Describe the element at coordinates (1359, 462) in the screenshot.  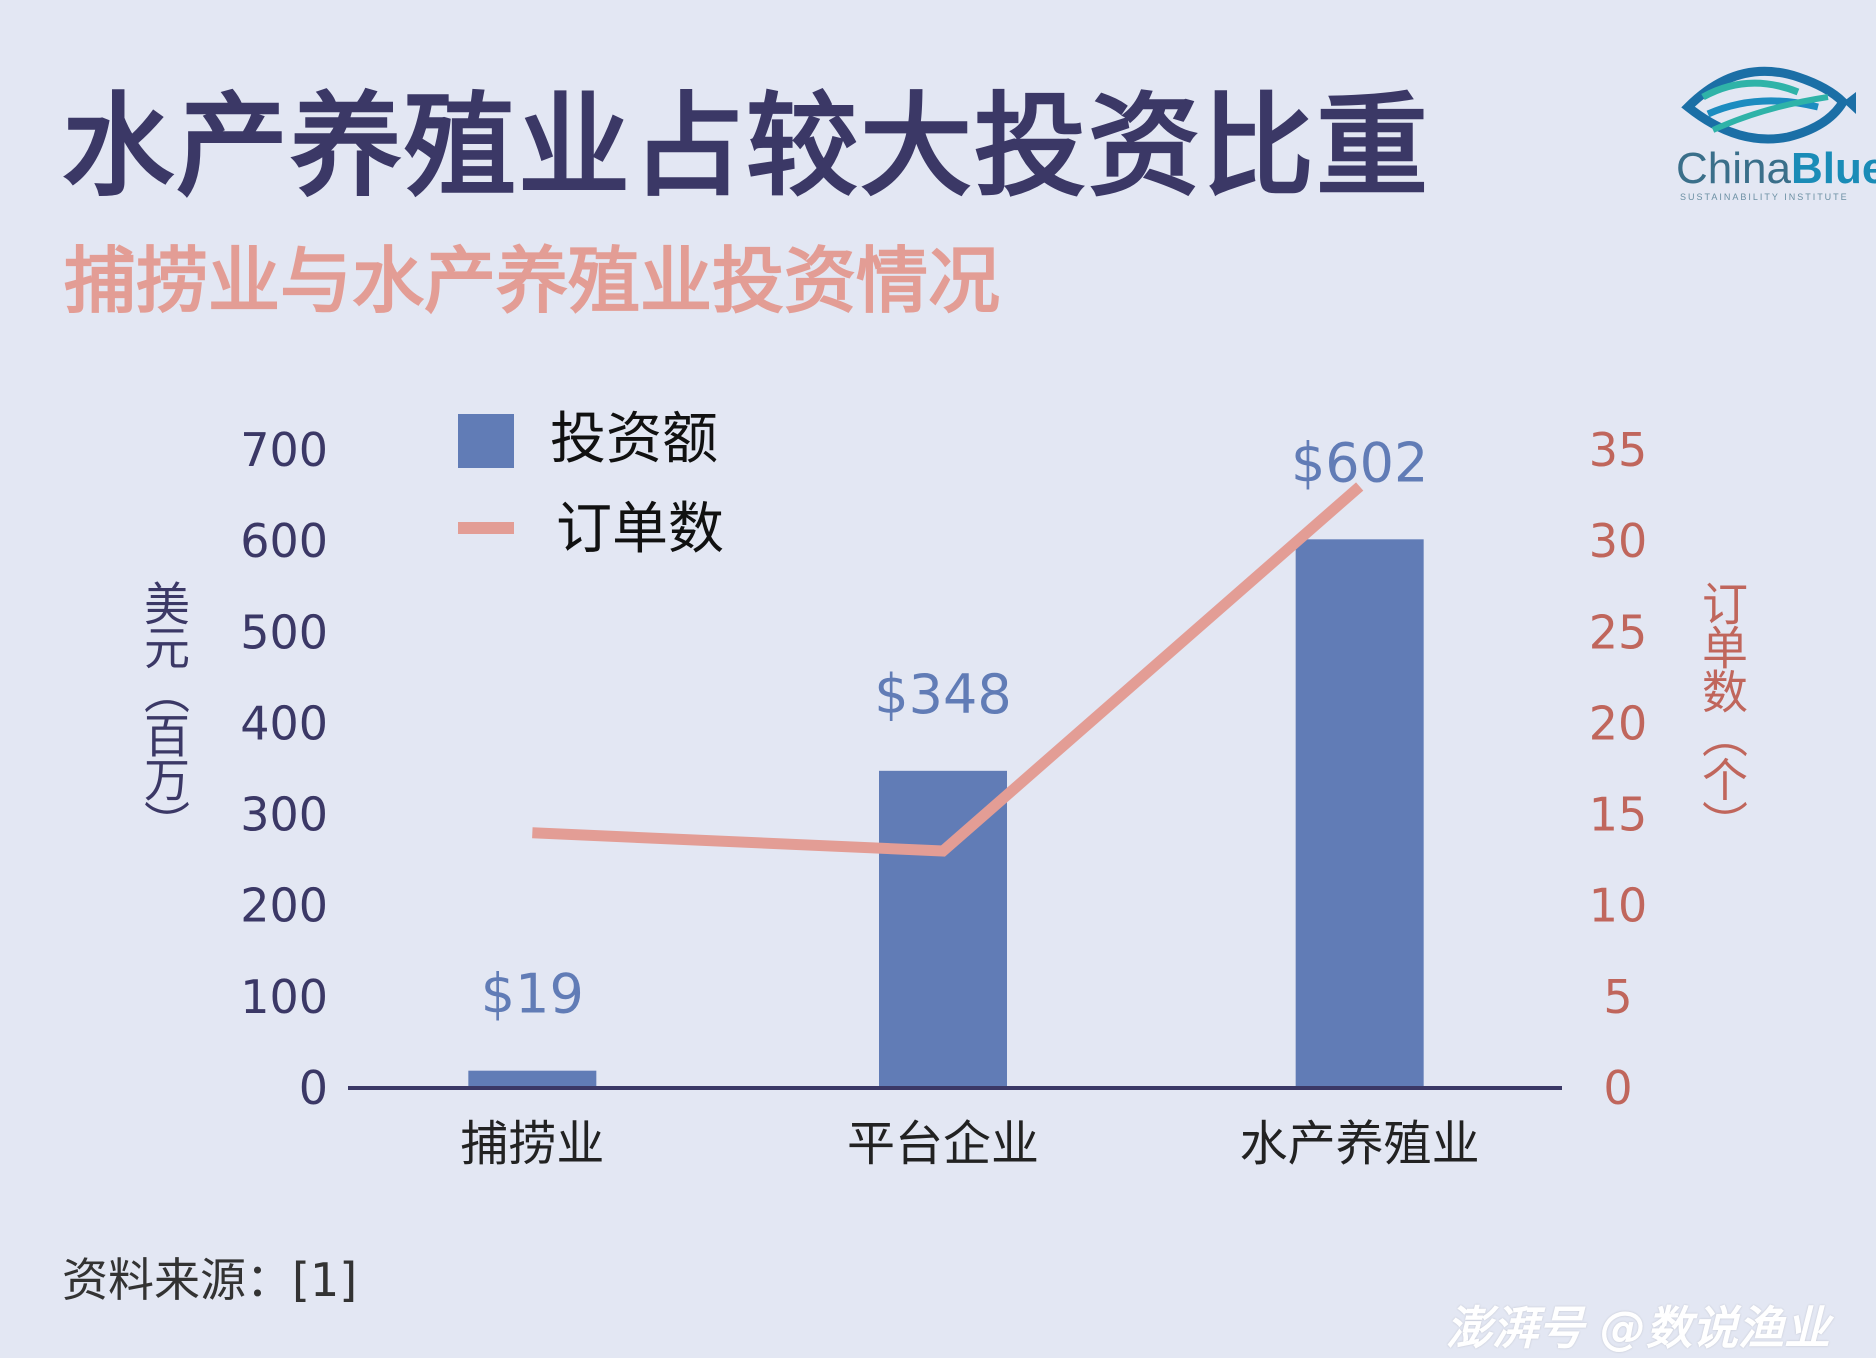
I see `bar-data-label: $602` at that location.